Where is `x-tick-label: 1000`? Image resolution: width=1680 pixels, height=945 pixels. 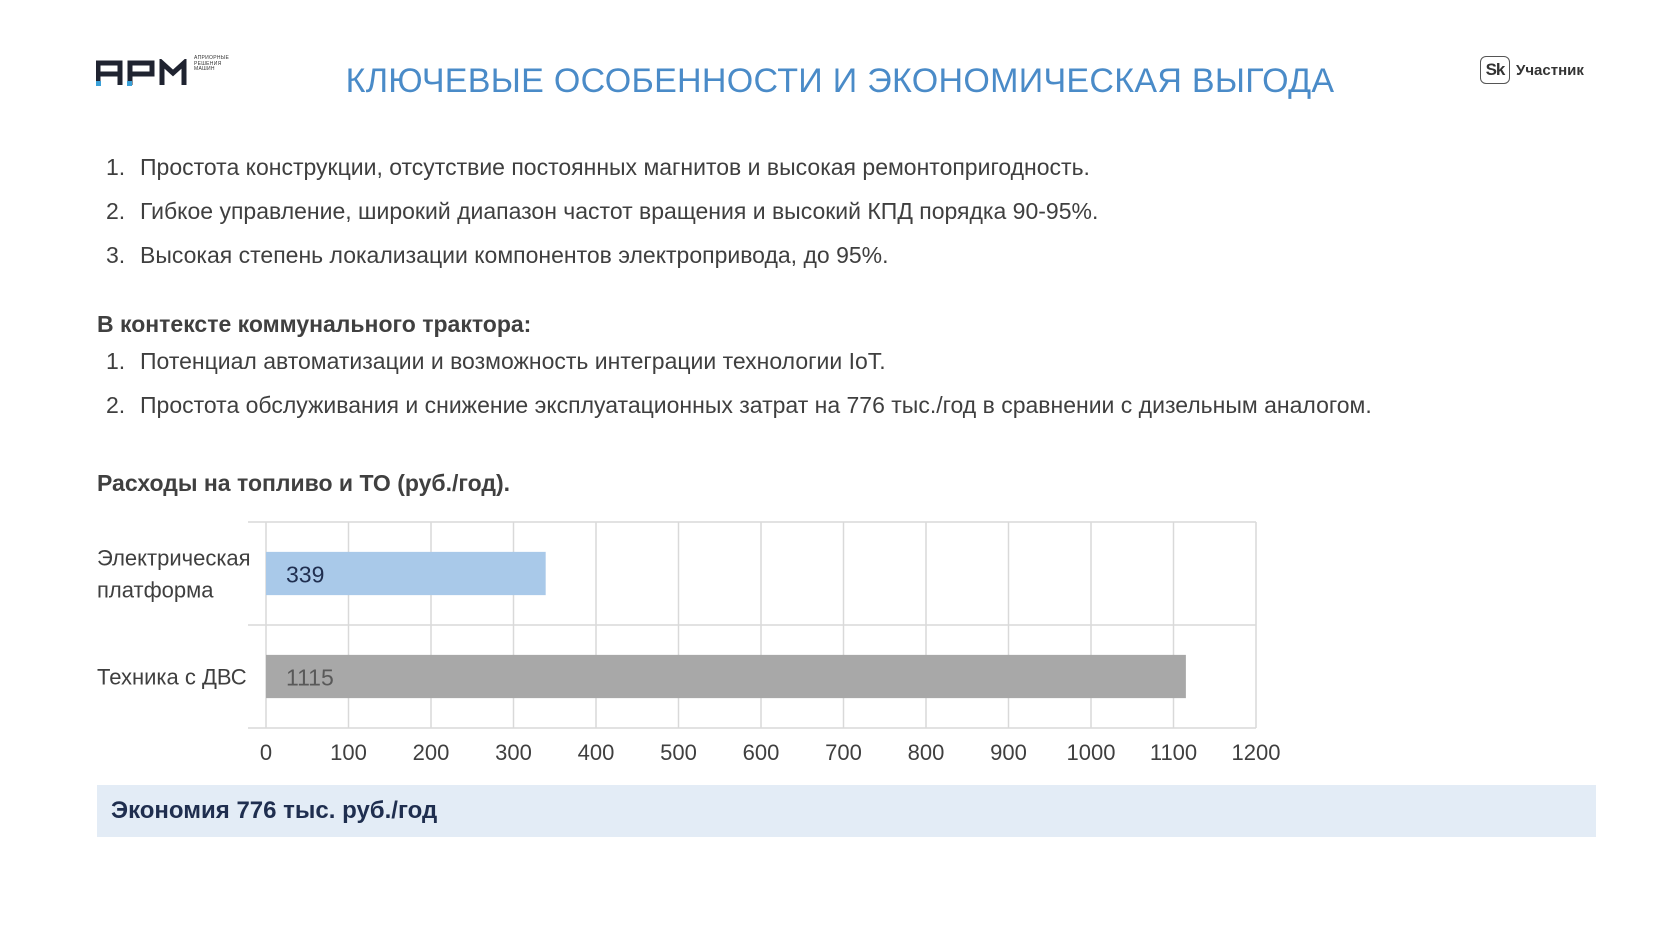
x-tick-label: 1000 is located at coordinates (1091, 752).